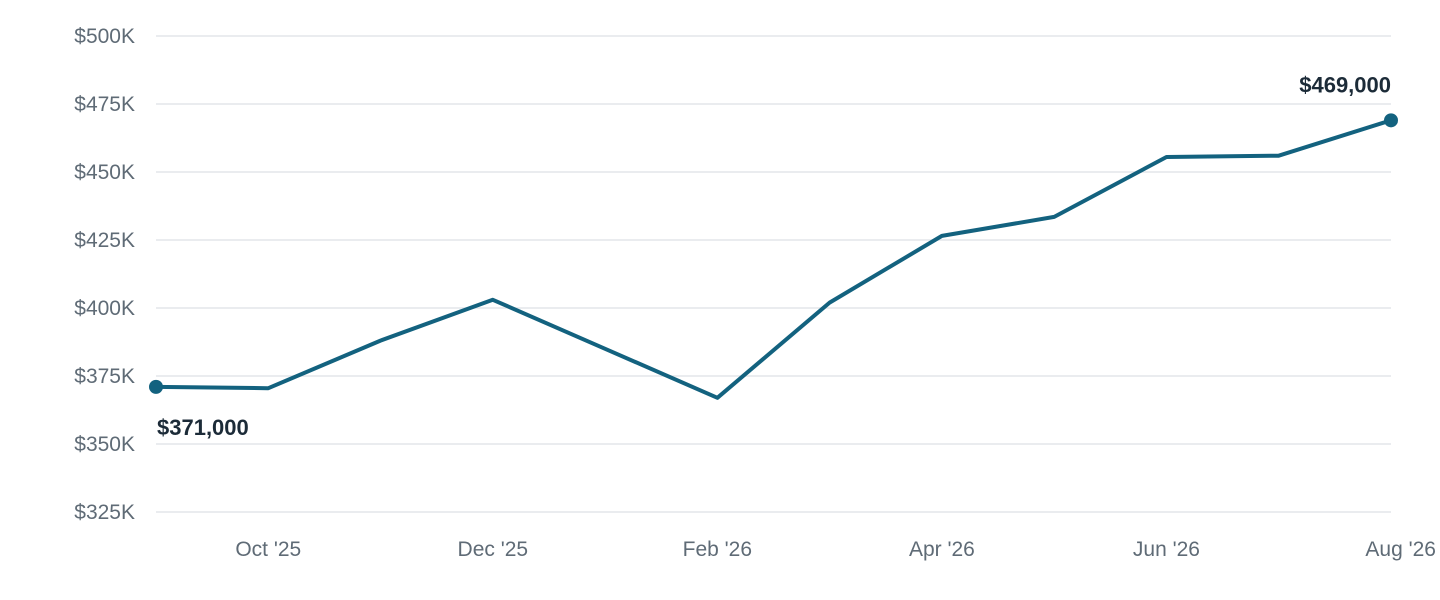 Image resolution: width=1440 pixels, height=600 pixels. Describe the element at coordinates (104, 104) in the screenshot. I see `y-tick-label: $475K` at that location.